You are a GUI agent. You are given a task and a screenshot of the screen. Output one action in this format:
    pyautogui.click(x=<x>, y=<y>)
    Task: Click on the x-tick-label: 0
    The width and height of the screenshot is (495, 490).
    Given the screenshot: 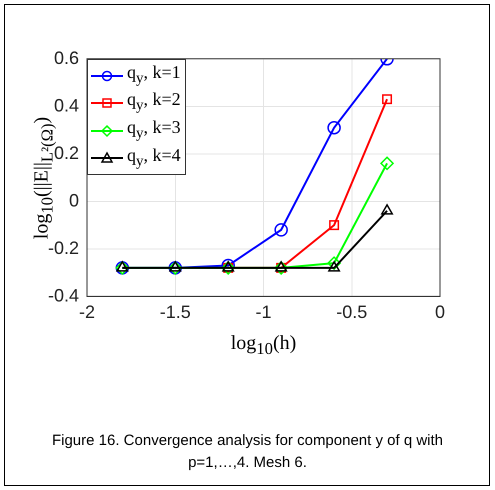 What is the action you would take?
    pyautogui.click(x=440, y=312)
    